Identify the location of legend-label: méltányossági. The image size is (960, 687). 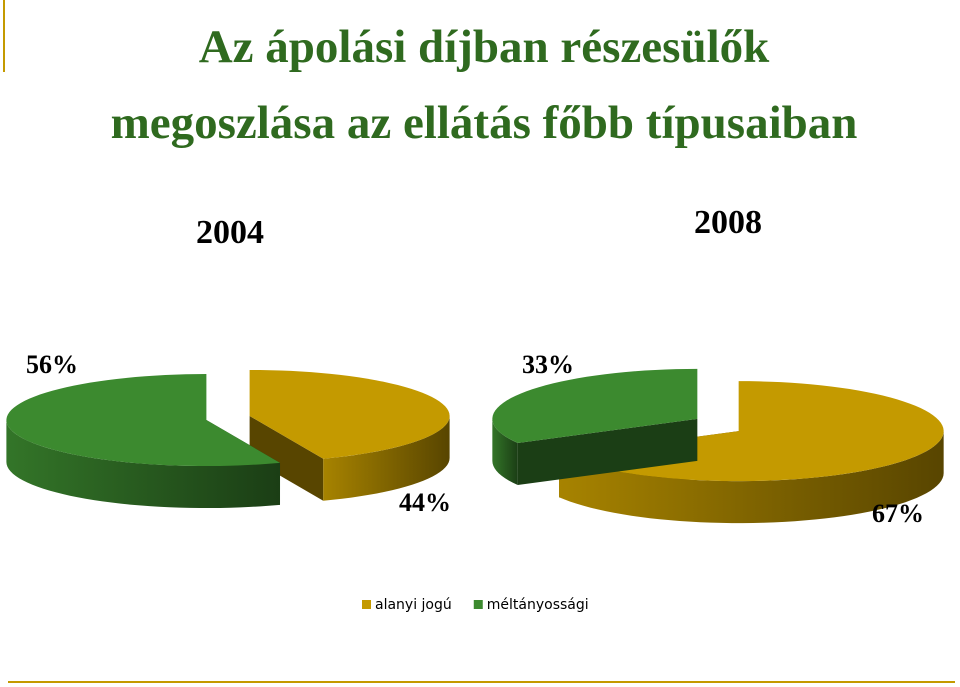
(538, 605).